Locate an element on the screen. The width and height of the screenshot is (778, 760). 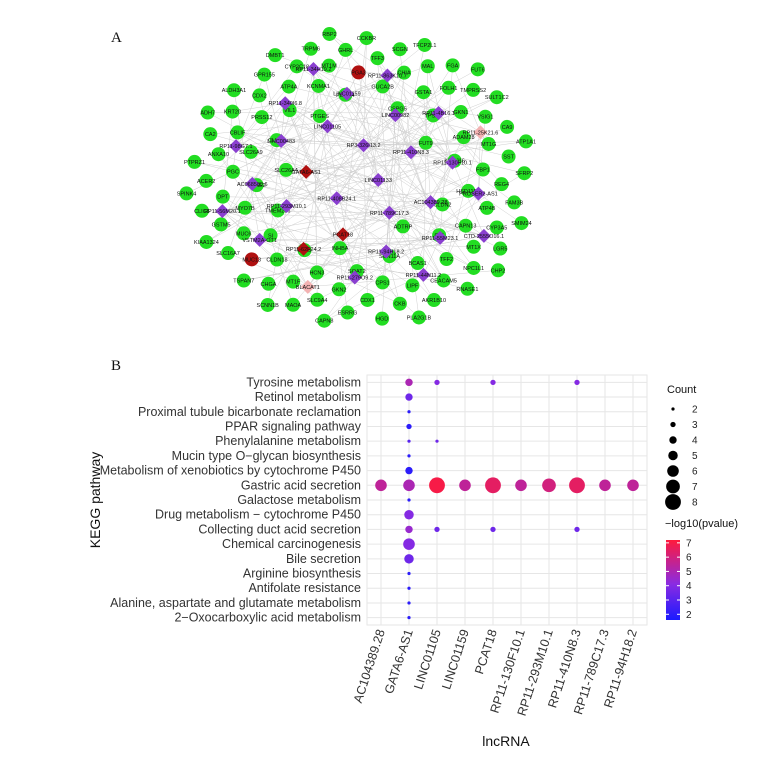
gene-node-label: PGC is located at coordinates (233, 173).